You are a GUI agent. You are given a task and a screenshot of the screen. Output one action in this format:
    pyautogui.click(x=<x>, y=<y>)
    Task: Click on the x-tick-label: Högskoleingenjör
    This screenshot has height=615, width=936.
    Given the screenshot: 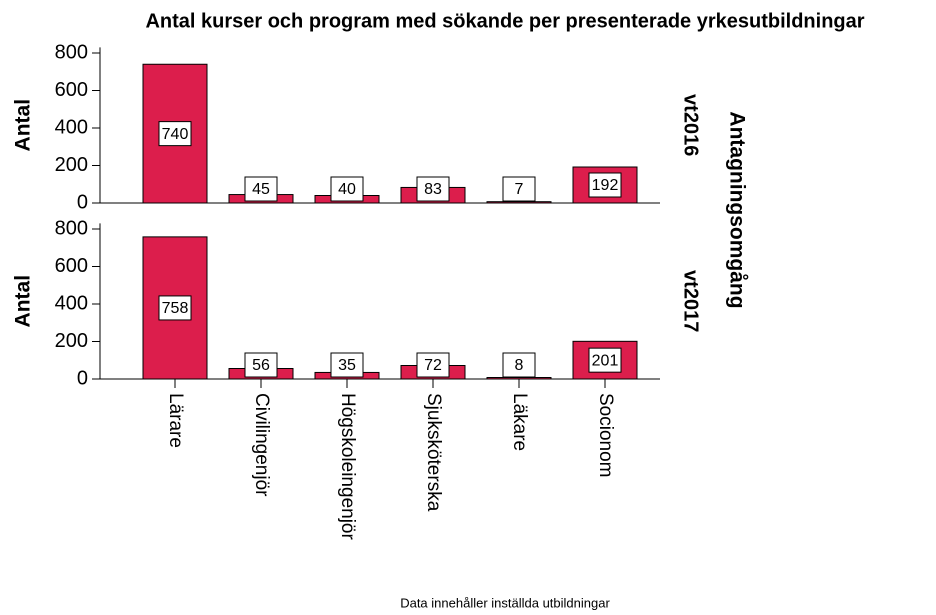 What is the action you would take?
    pyautogui.click(x=347, y=466)
    